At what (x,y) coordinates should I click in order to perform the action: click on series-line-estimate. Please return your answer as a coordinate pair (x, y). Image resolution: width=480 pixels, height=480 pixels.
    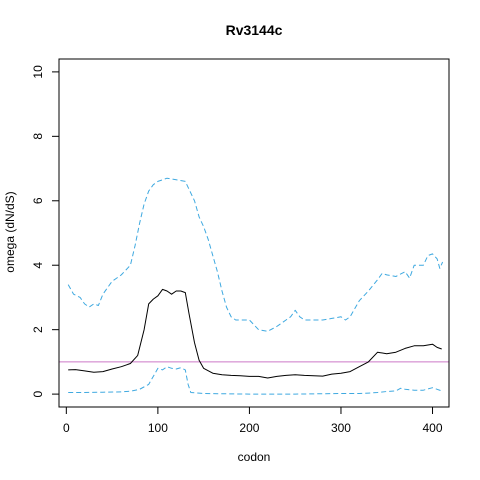
    Looking at the image, I should click on (255, 333).